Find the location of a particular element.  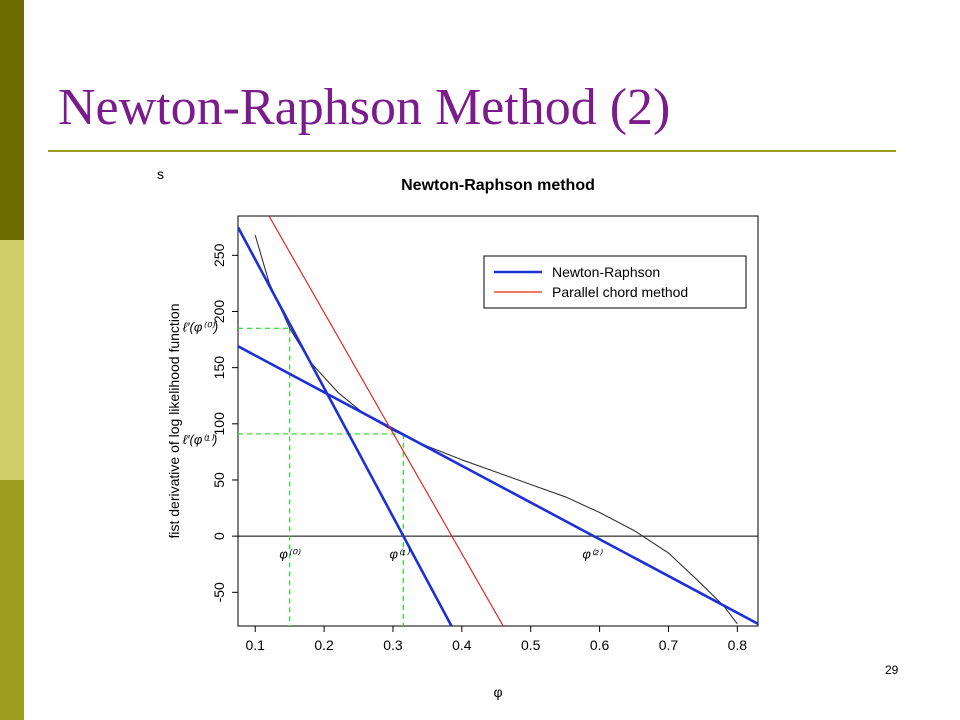

y-tick-label-2: 50 is located at coordinates (219, 480).